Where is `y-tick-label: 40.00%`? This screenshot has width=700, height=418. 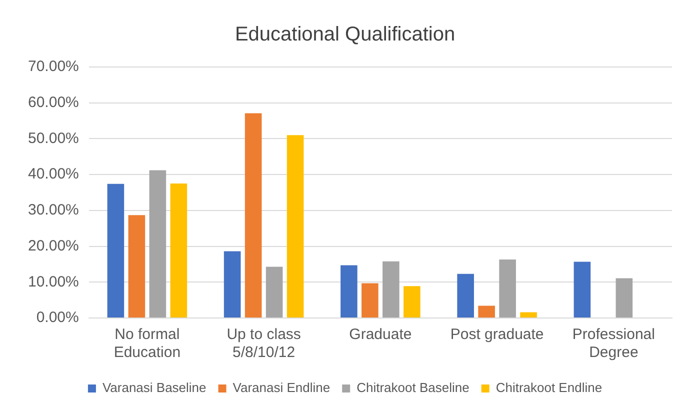
y-tick-label: 40.00% is located at coordinates (53, 174).